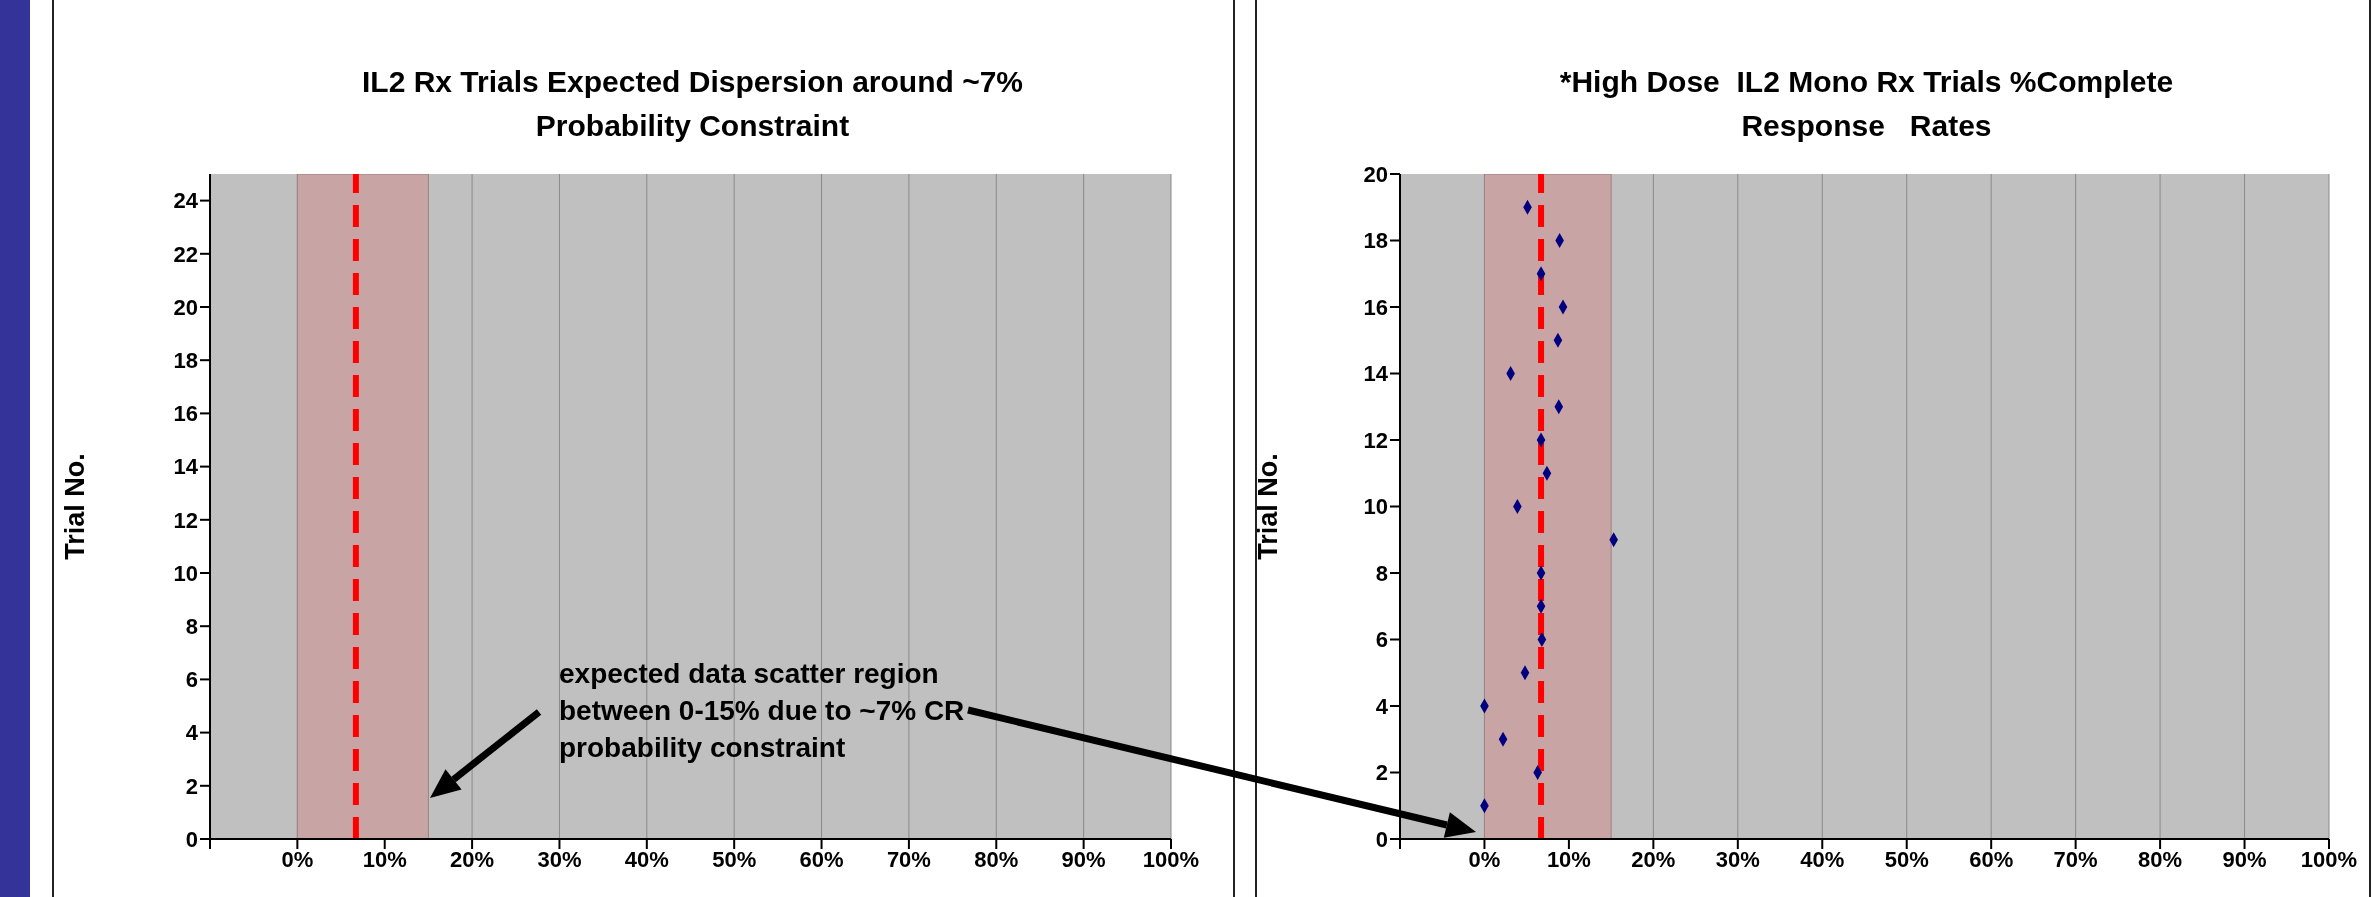 This screenshot has height=897, width=2373. Describe the element at coordinates (1866, 104) in the screenshot. I see `chart-title: *High Dose IL2 Mono Rx Trials %Complete Response Rates` at that location.